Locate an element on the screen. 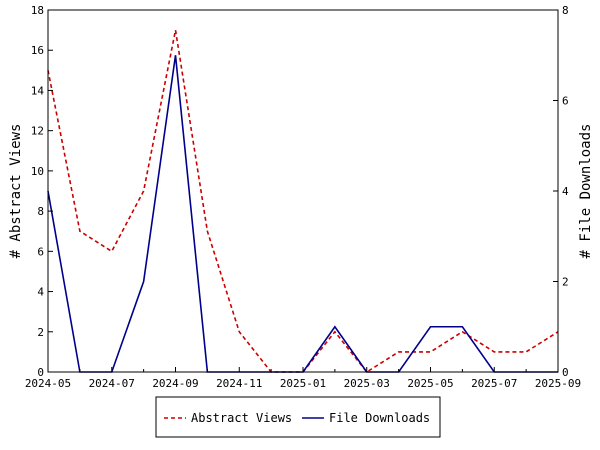  x-tick-label: 2024-05 is located at coordinates (48, 383).